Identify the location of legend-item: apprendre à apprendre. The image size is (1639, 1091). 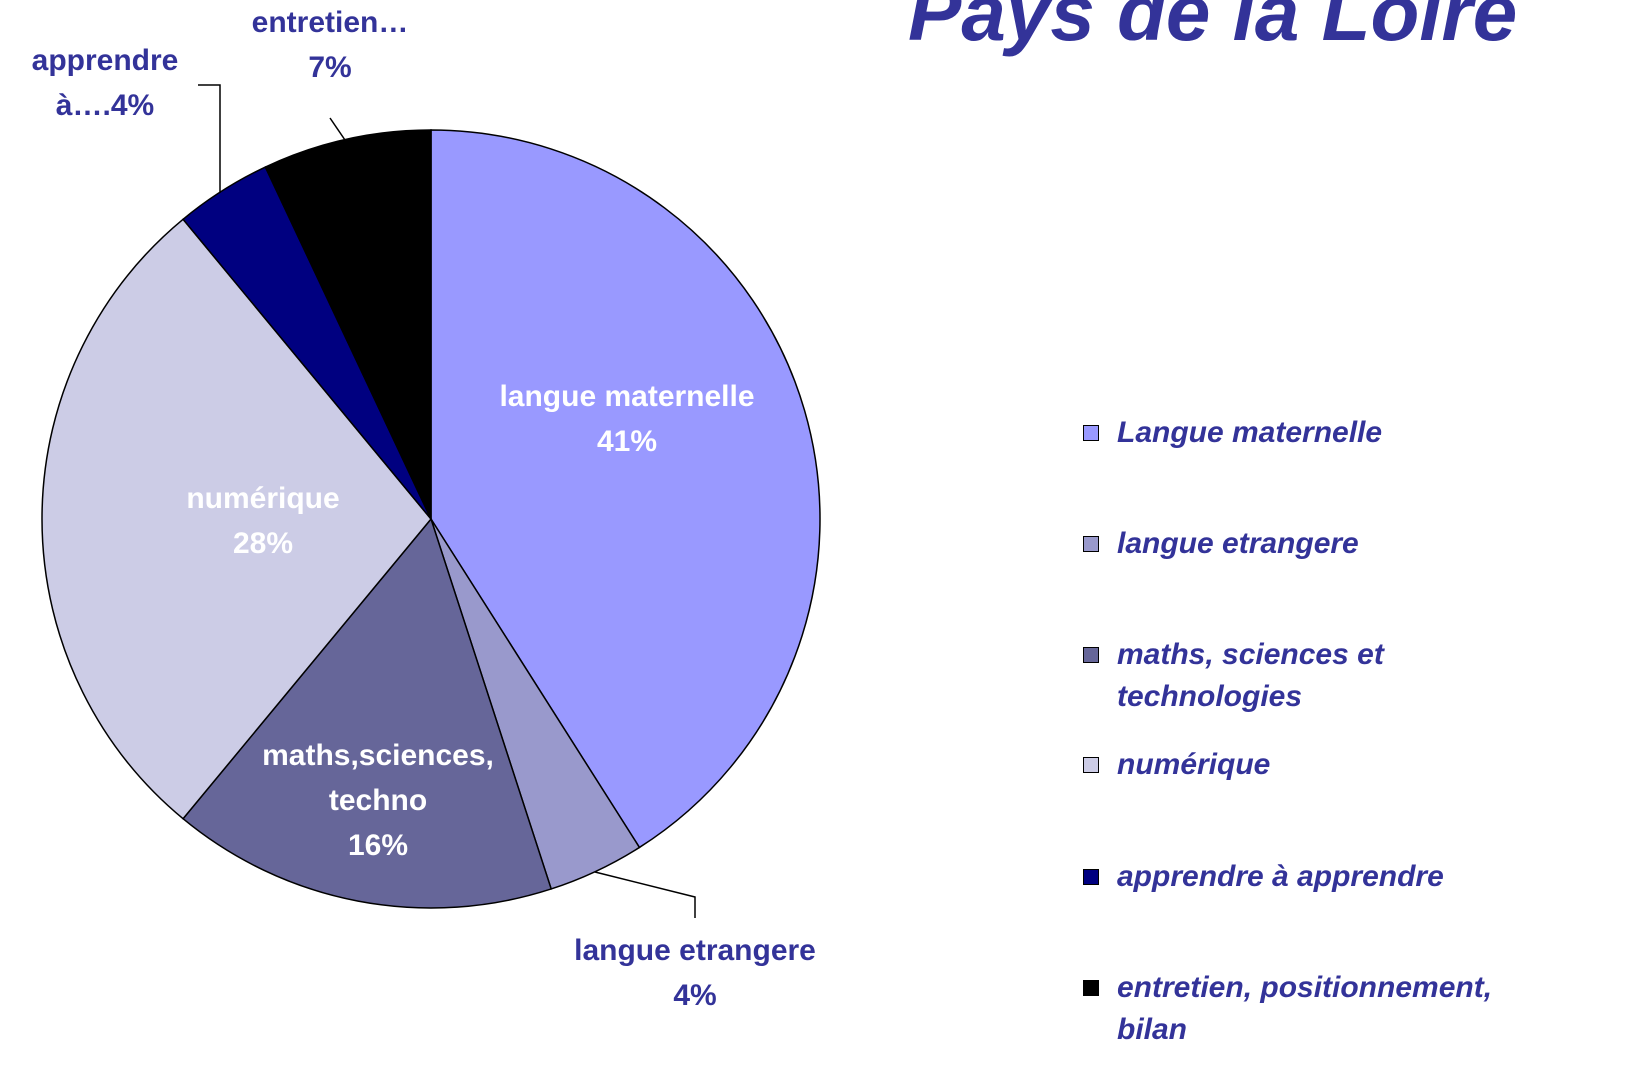
(1323, 877).